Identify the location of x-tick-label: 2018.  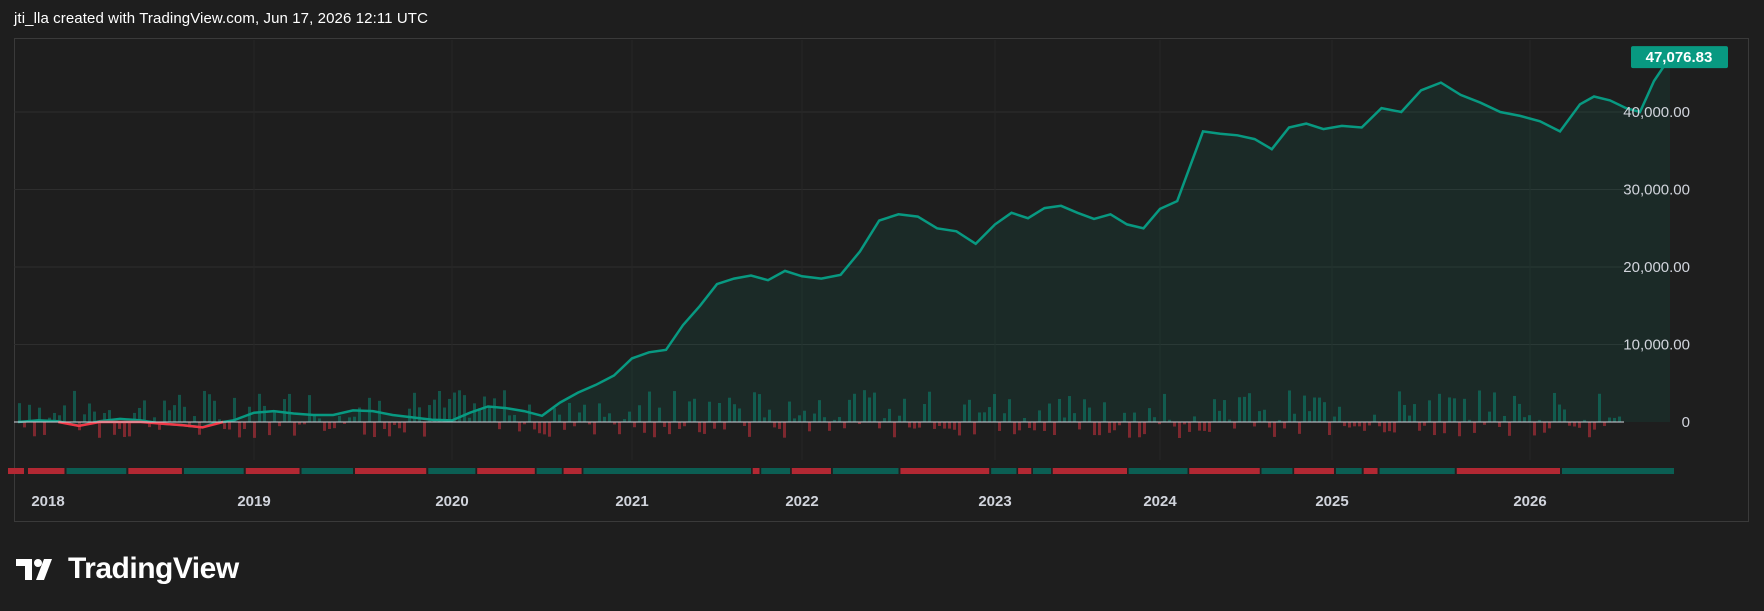
(47, 501).